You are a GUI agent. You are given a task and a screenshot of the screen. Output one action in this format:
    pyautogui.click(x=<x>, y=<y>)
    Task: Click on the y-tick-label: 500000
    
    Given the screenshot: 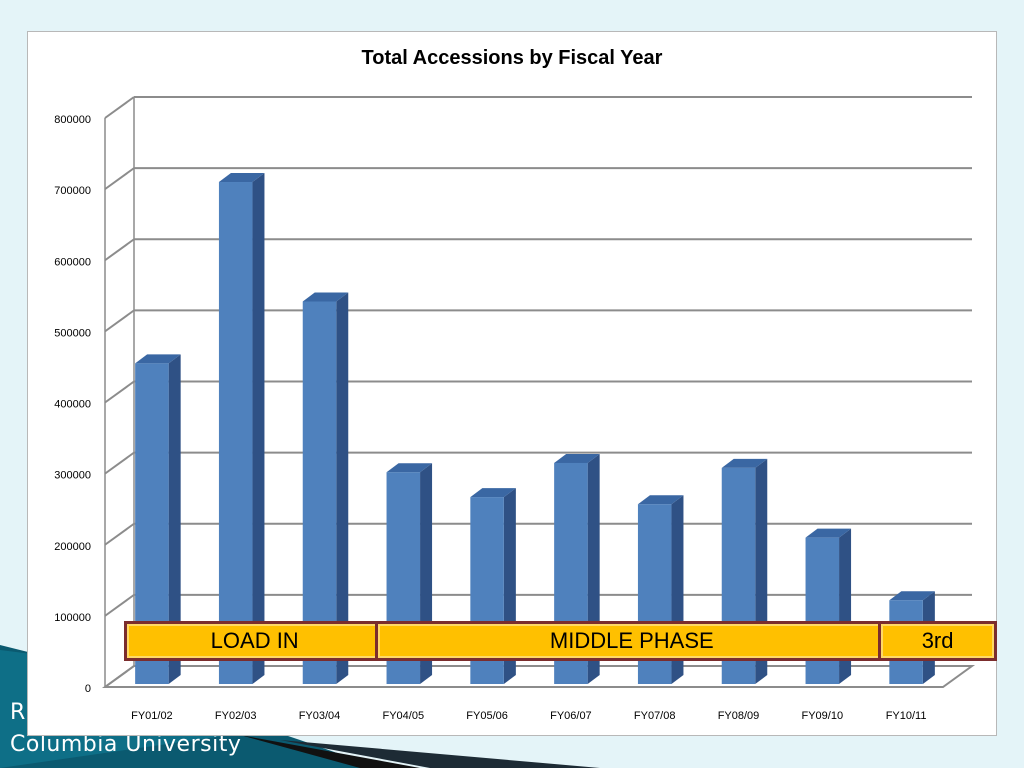 What is the action you would take?
    pyautogui.click(x=72, y=333)
    